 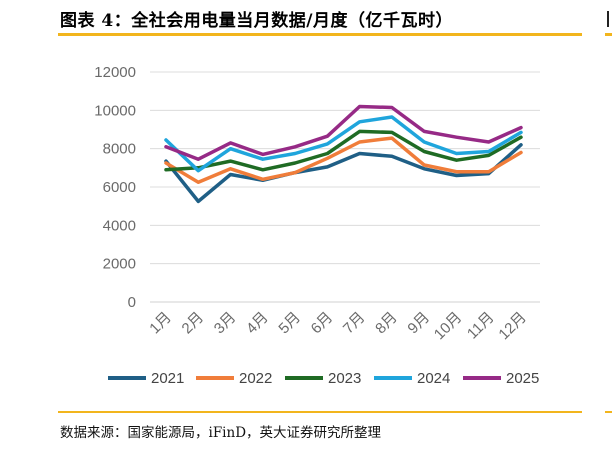 I want to click on x-tick-label: 7月, so click(x=354, y=323).